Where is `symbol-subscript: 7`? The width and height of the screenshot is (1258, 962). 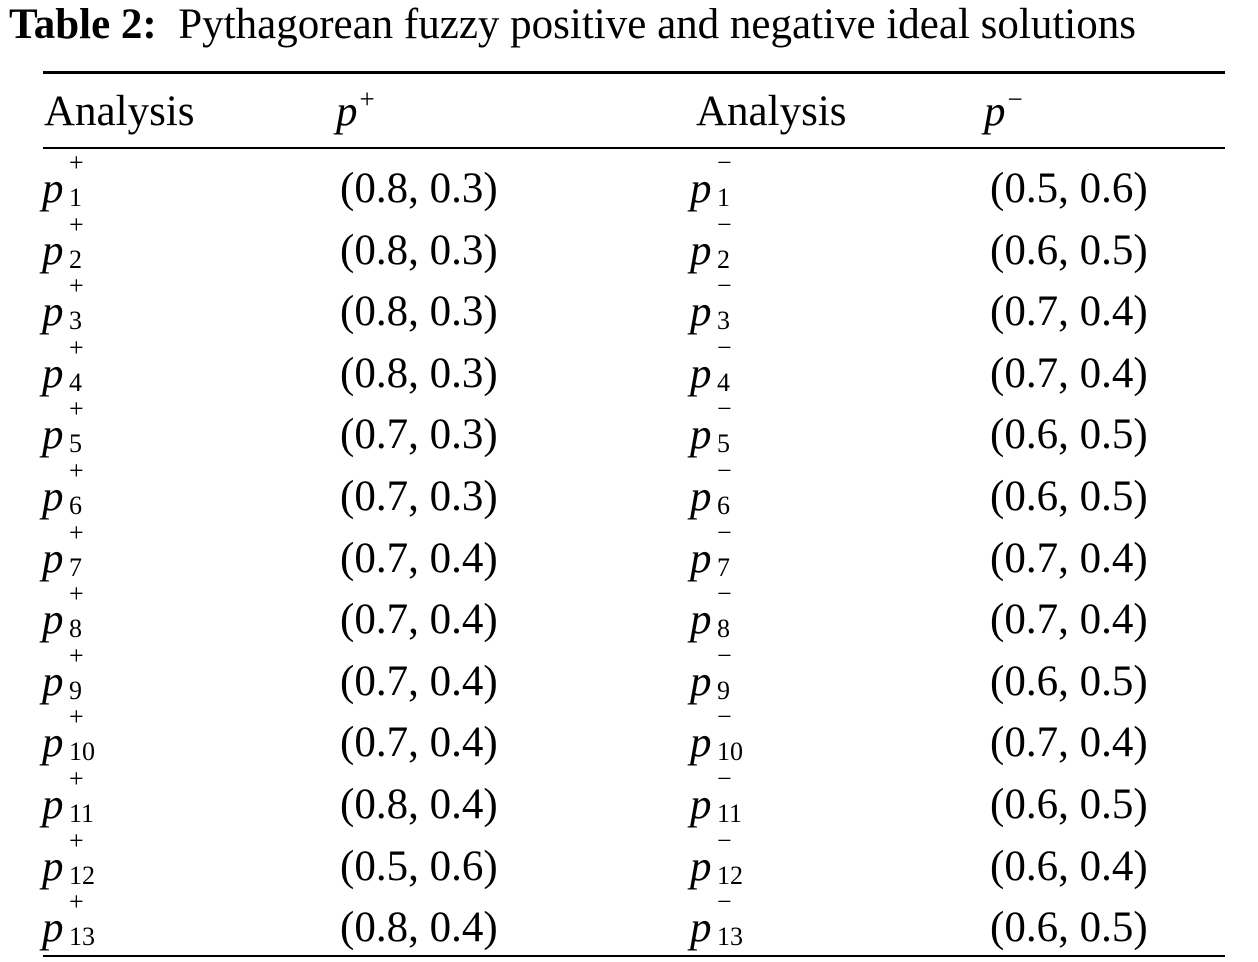 symbol-subscript: 7 is located at coordinates (75, 567).